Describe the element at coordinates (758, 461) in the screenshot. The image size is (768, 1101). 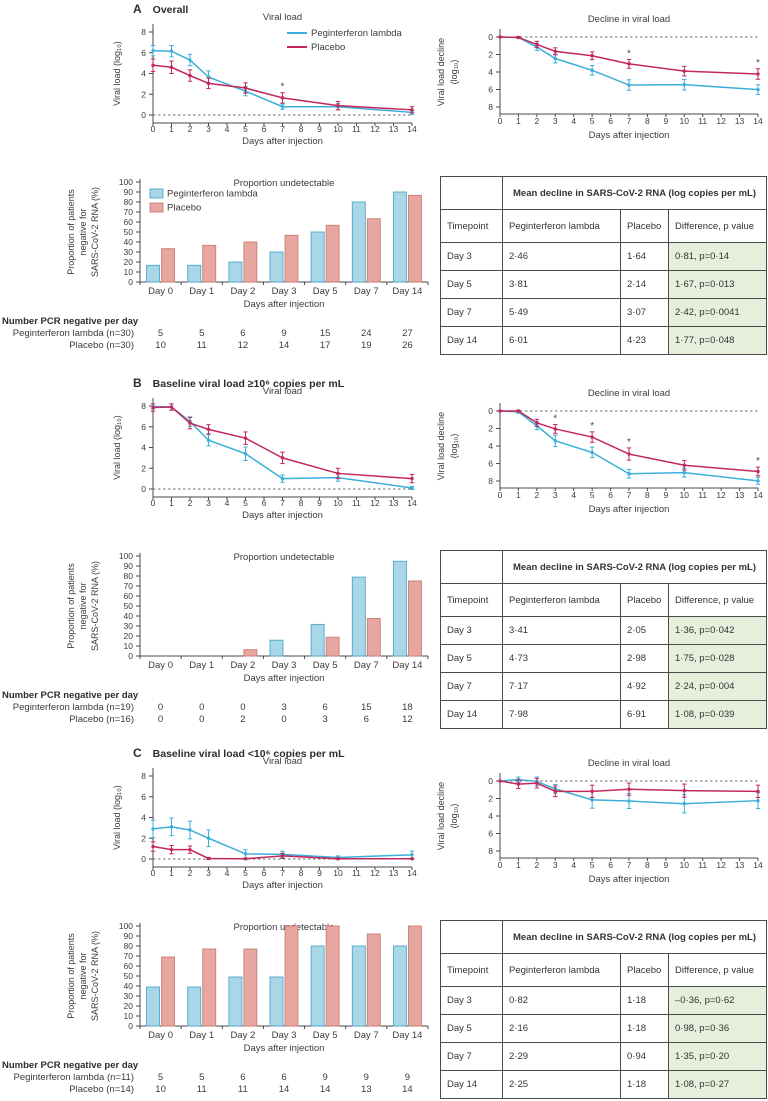
I see `significance-asterisk: *` at that location.